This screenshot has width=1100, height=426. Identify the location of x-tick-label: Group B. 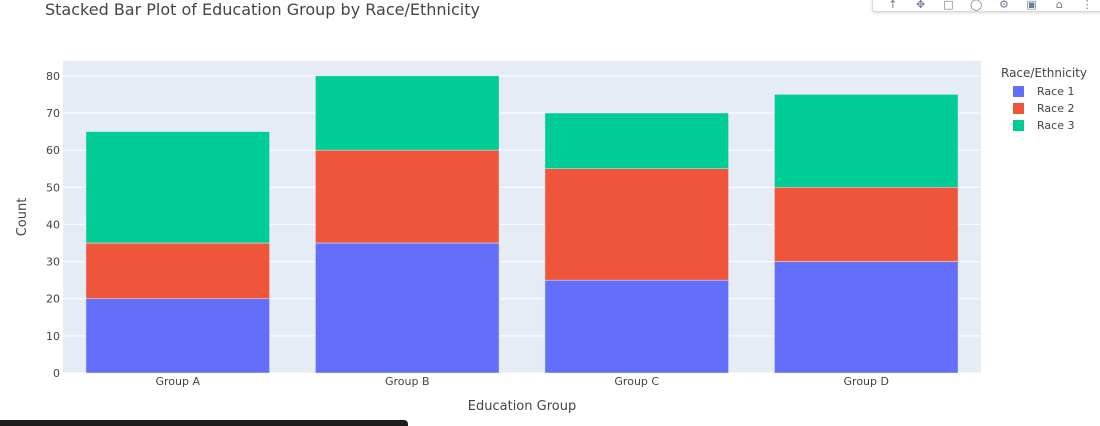
(407, 381).